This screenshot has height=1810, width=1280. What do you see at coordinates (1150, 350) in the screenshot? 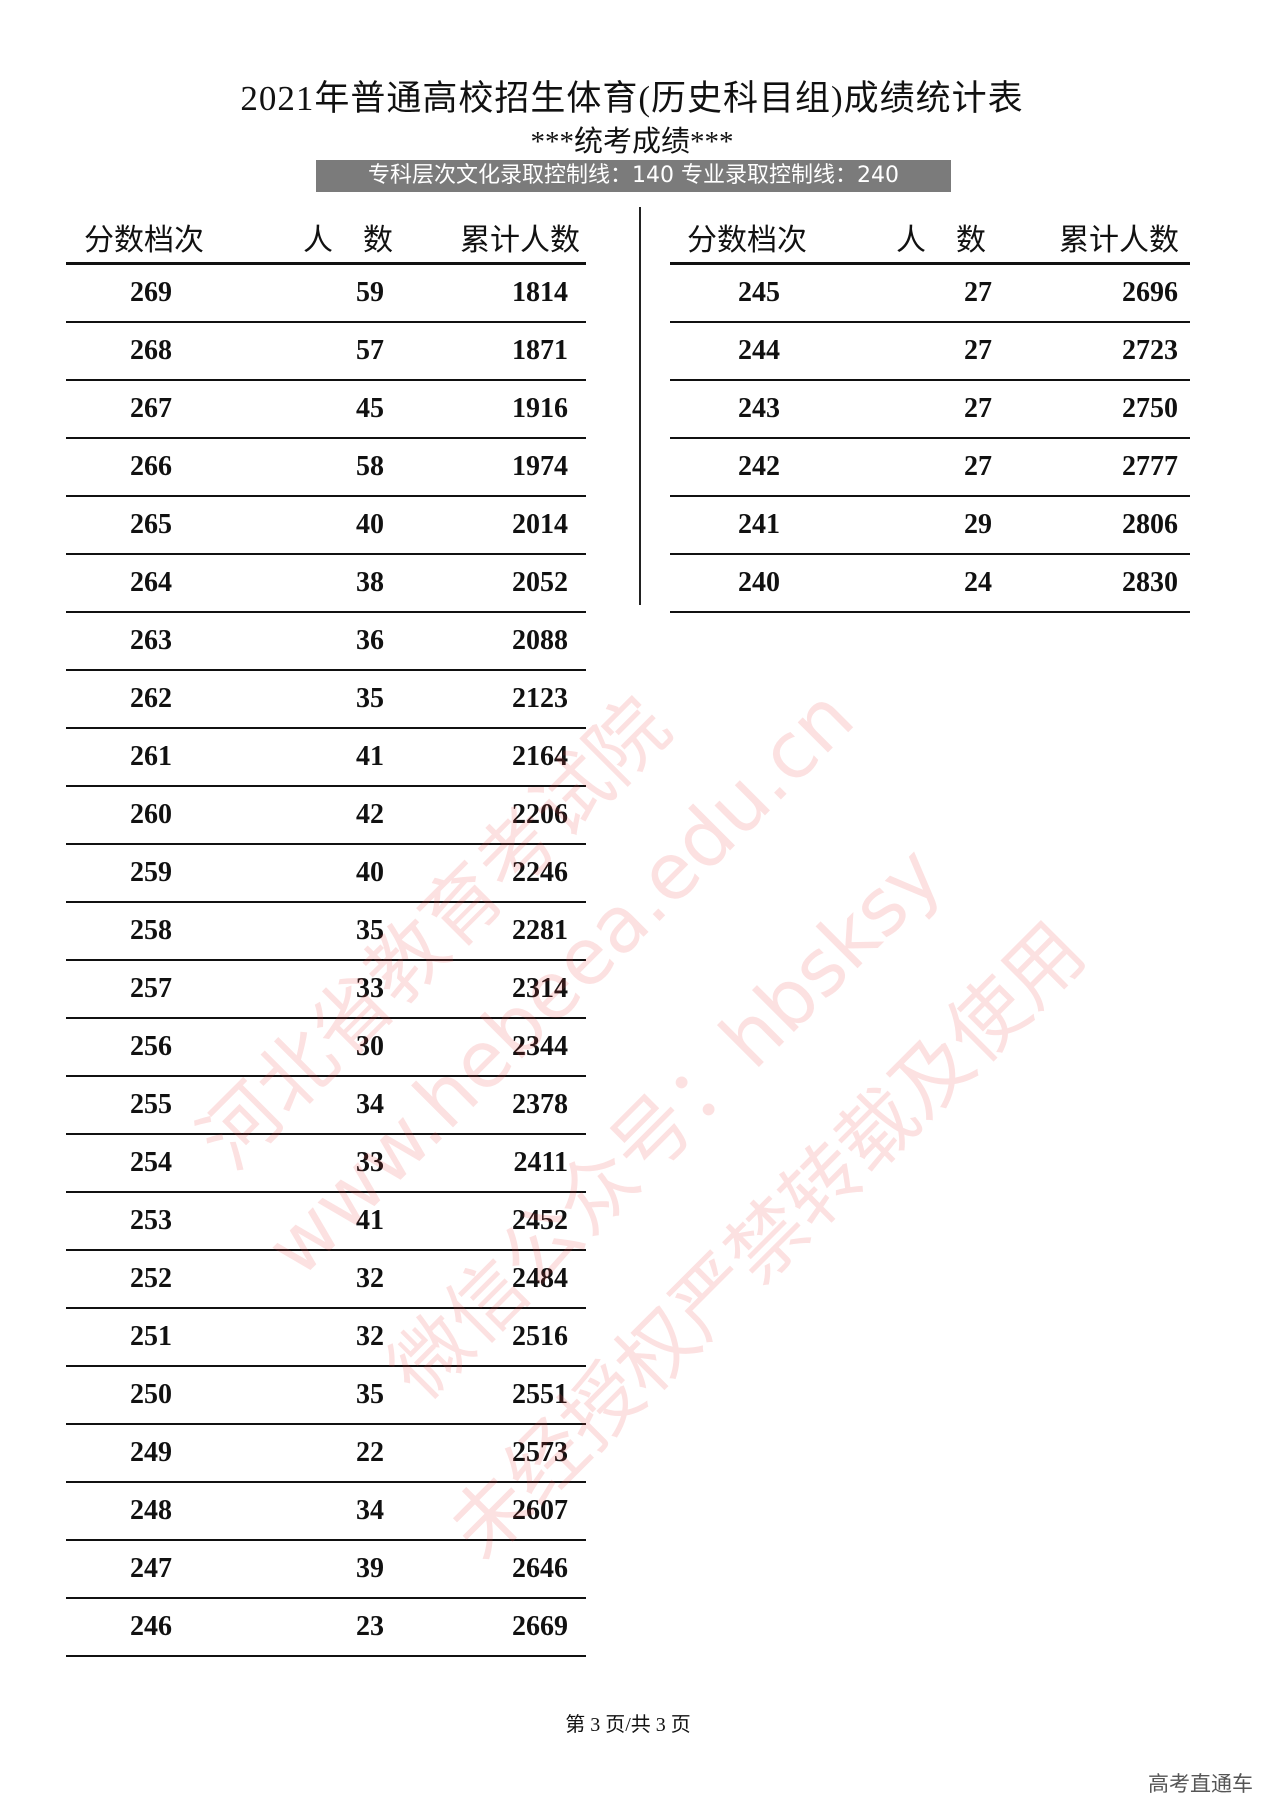
I see `cumulative-cell: 2723` at bounding box center [1150, 350].